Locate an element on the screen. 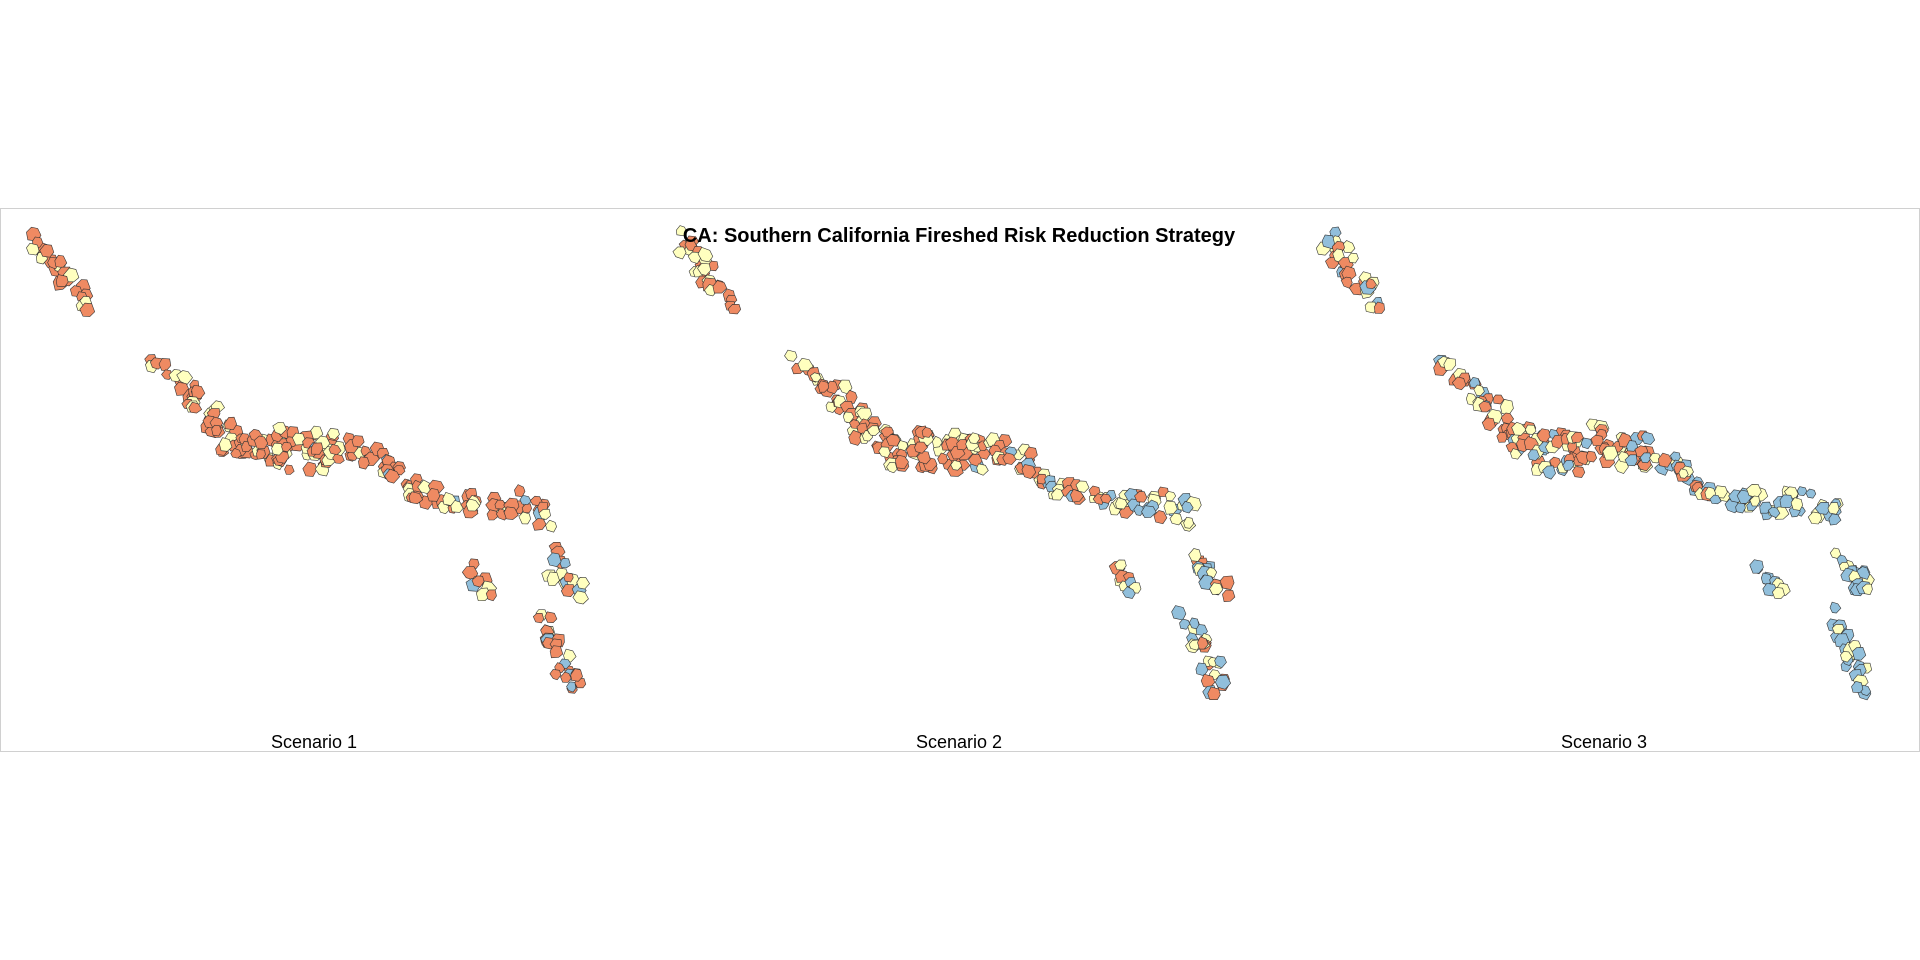 The width and height of the screenshot is (1920, 960). panel-label: Scenario 2 is located at coordinates (959, 742).